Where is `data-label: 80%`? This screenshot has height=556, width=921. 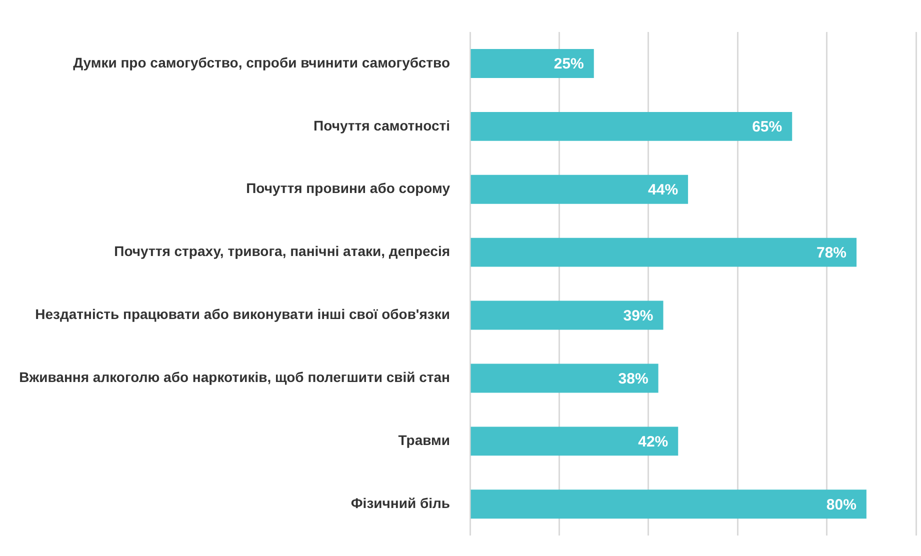 data-label: 80% is located at coordinates (841, 505).